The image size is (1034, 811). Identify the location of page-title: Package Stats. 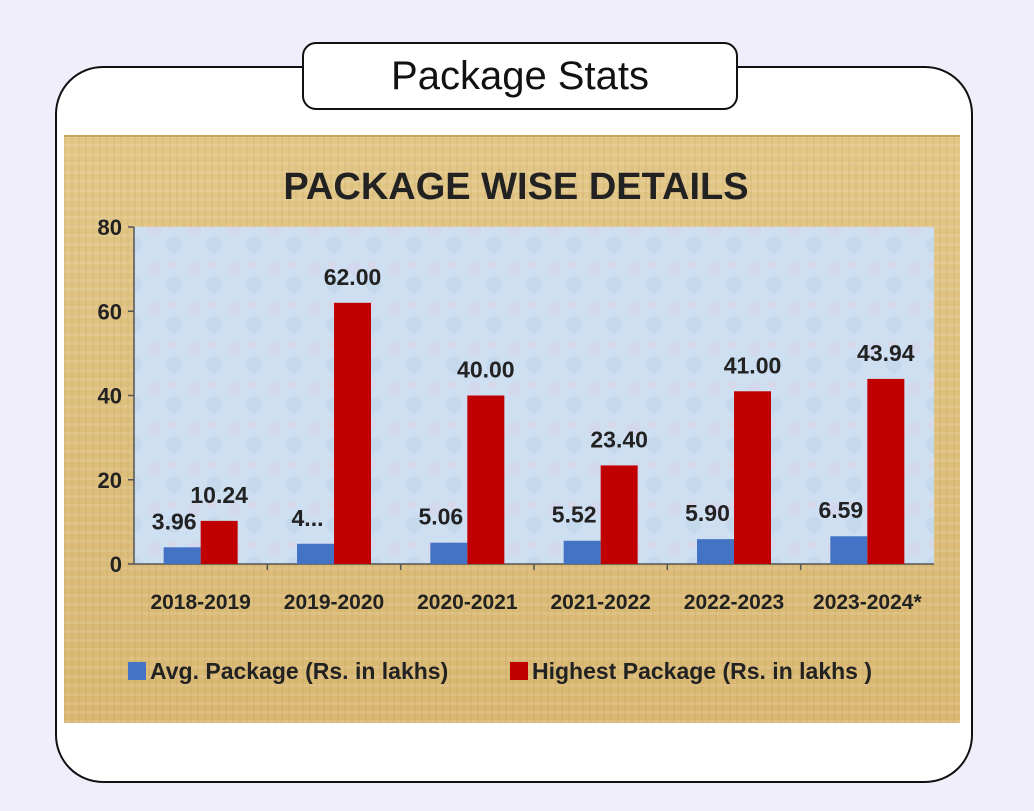
(520, 76).